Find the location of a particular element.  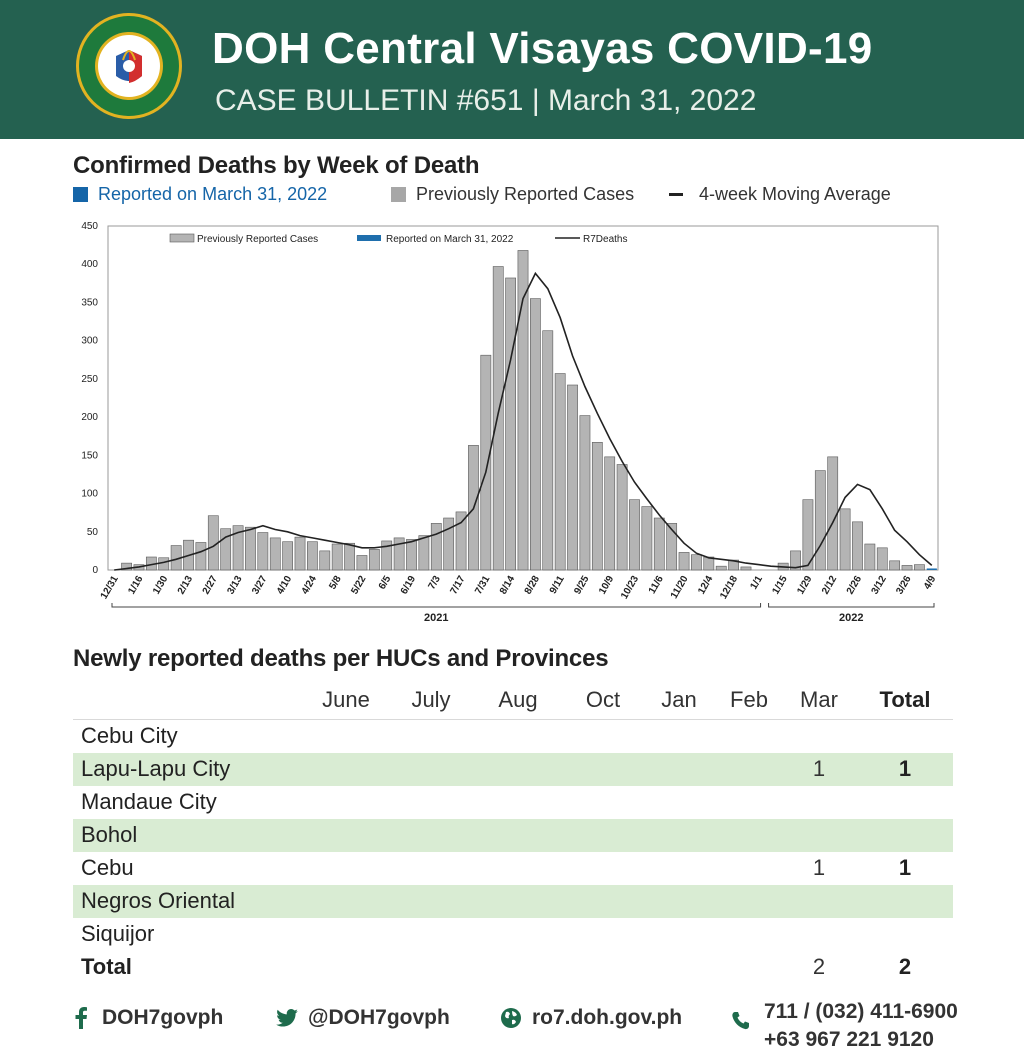

x-tick-label: 11/20 is located at coordinates (680, 587).